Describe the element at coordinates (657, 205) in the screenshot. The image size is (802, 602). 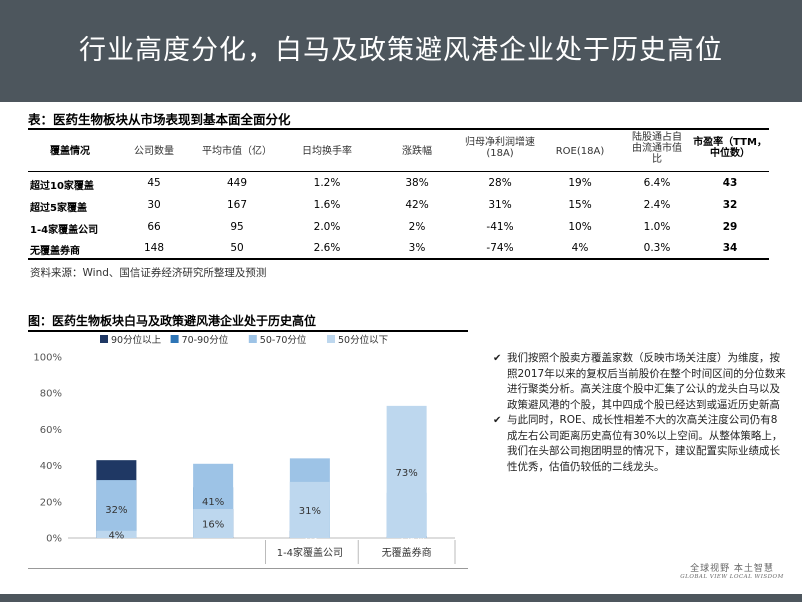
I see `table-cell: 2.4%` at that location.